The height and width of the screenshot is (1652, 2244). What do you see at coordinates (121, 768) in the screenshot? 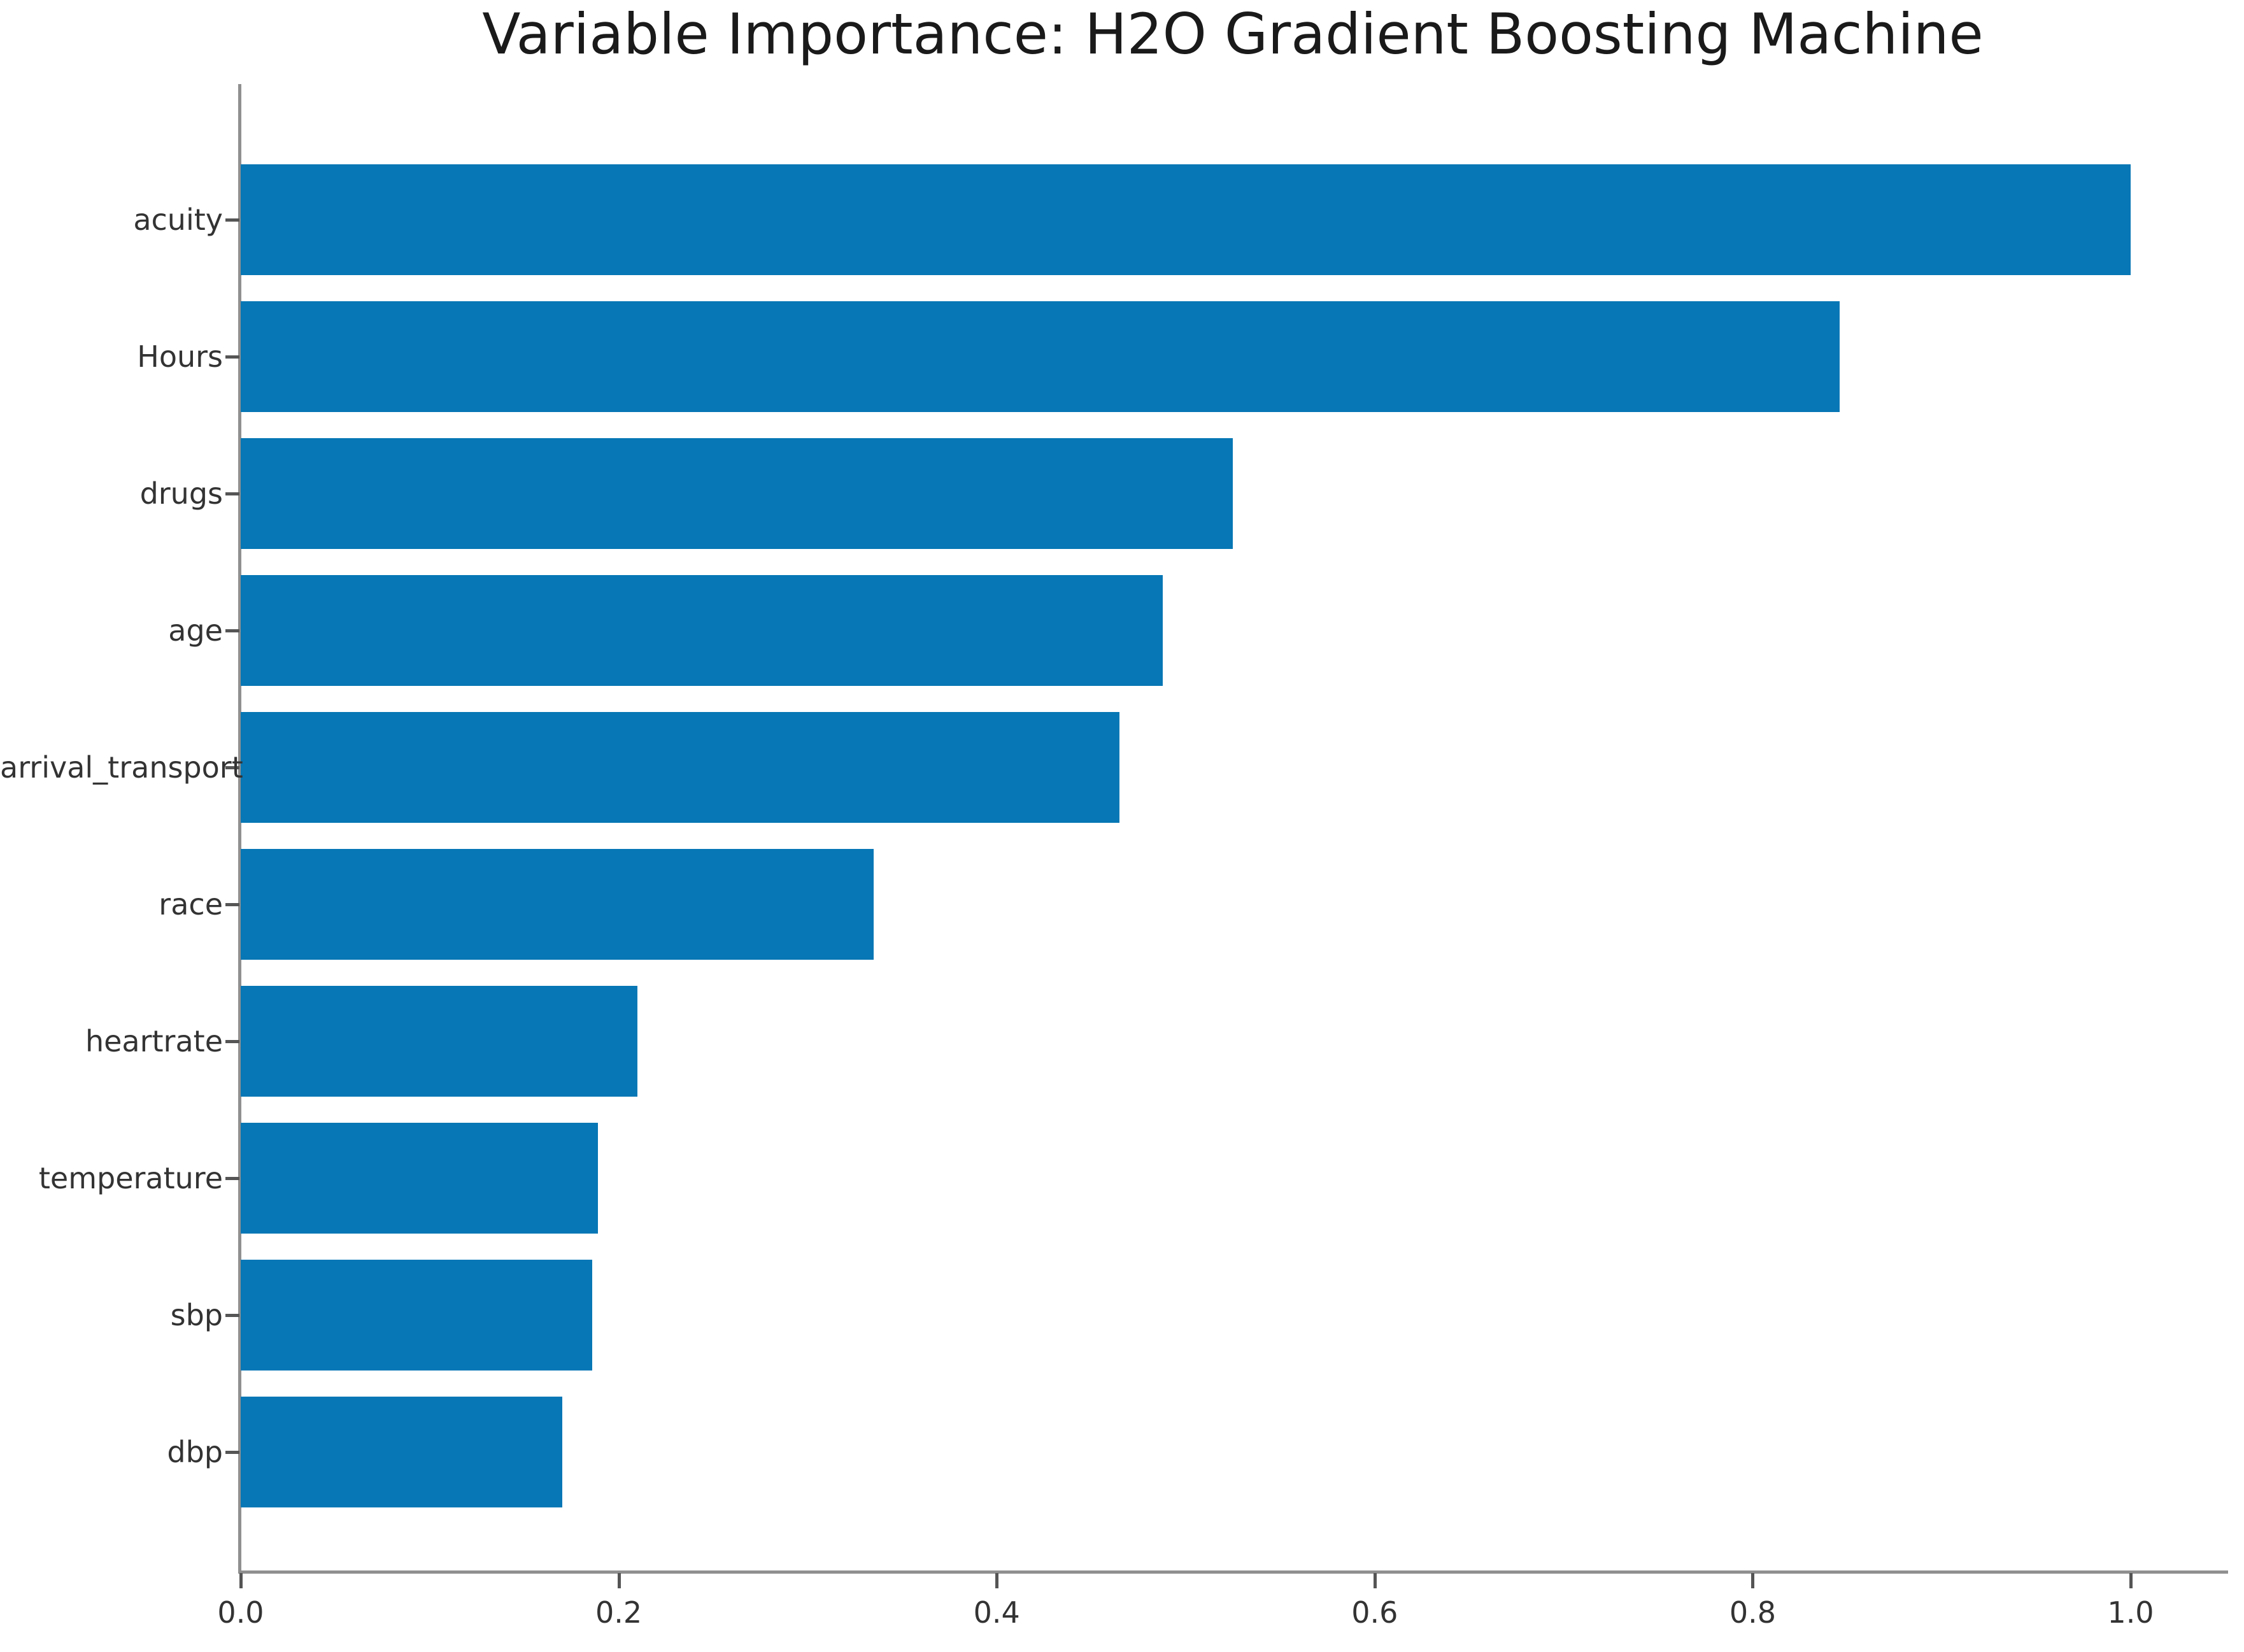
I see `y-tick-label-arrival_transport: arrival_transport` at bounding box center [121, 768].